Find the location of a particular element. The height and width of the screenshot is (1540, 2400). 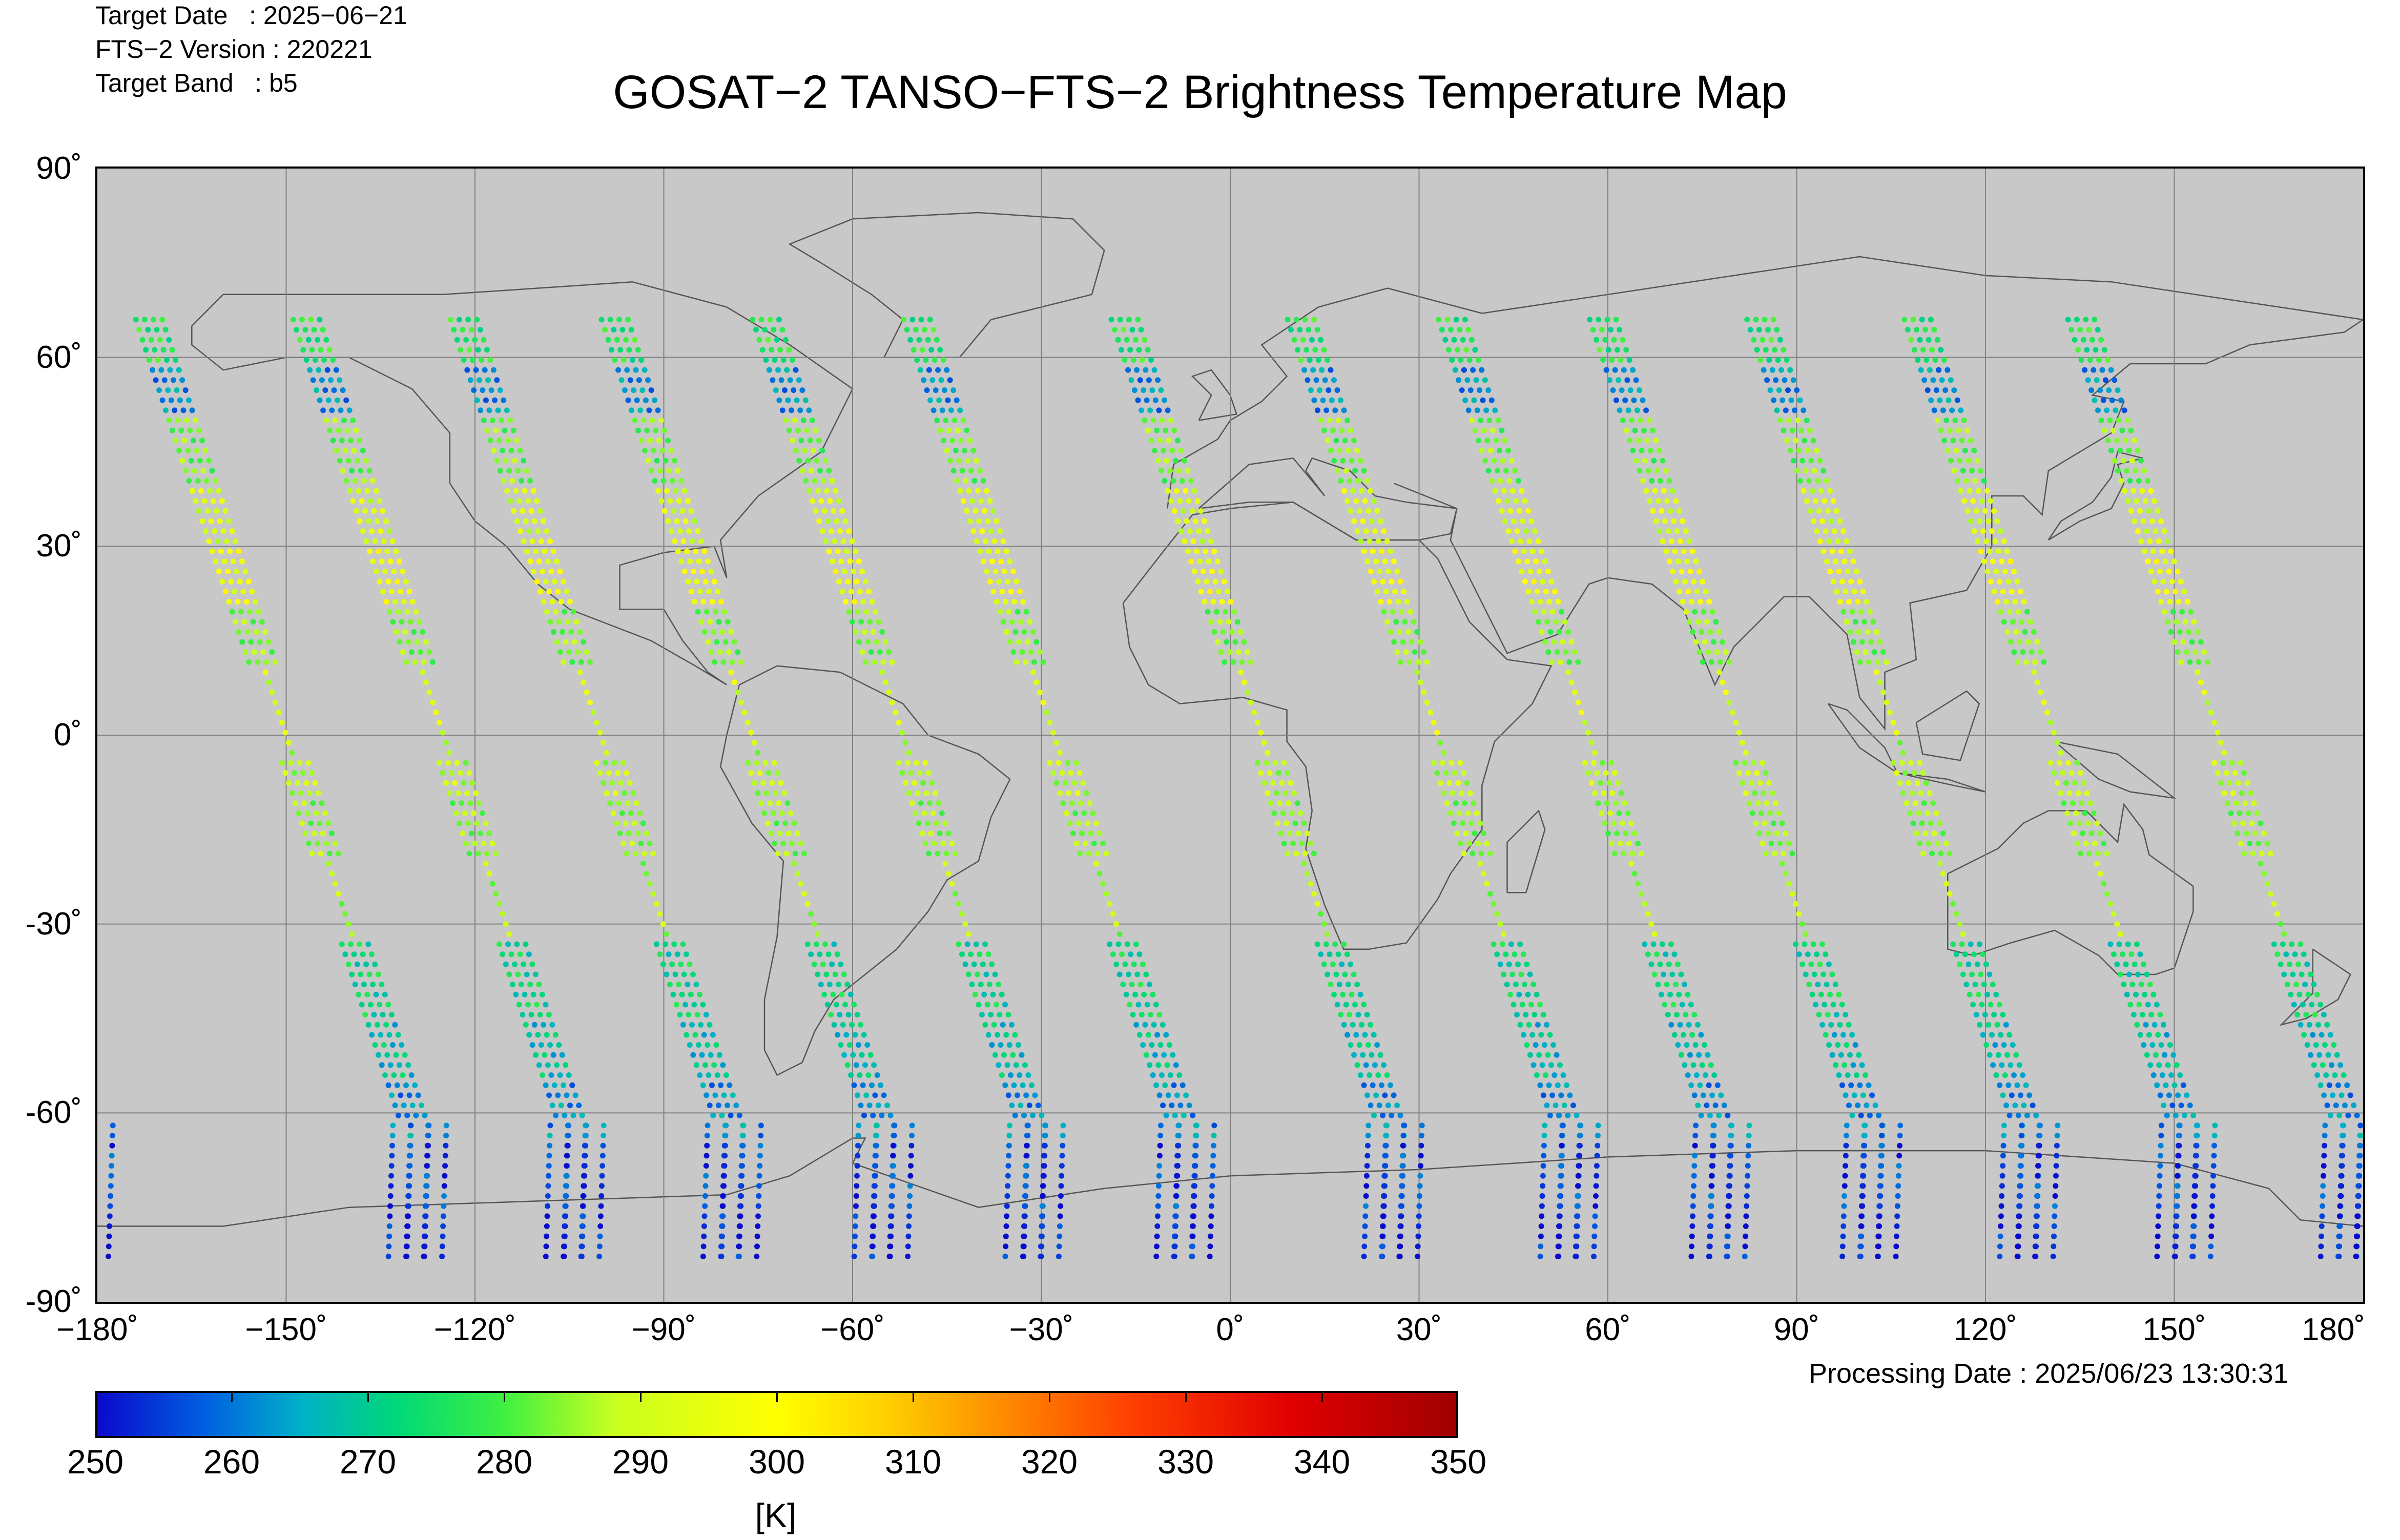

colorbar-tick-label: 310 is located at coordinates (913, 1462).